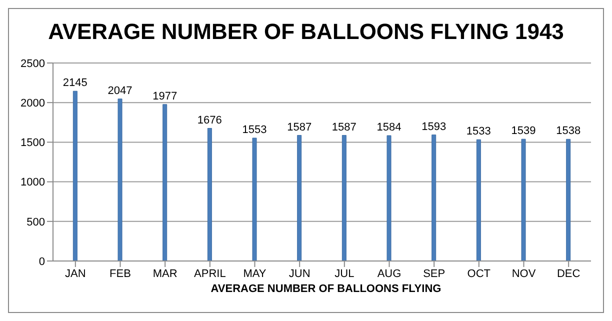 The width and height of the screenshot is (612, 321). I want to click on data-label: 1977, so click(165, 96).